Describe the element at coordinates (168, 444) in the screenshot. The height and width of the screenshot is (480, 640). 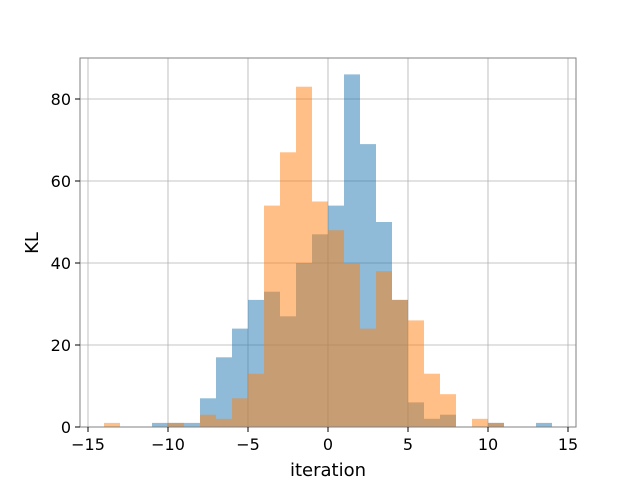
I see `x-tick-label: −10` at that location.